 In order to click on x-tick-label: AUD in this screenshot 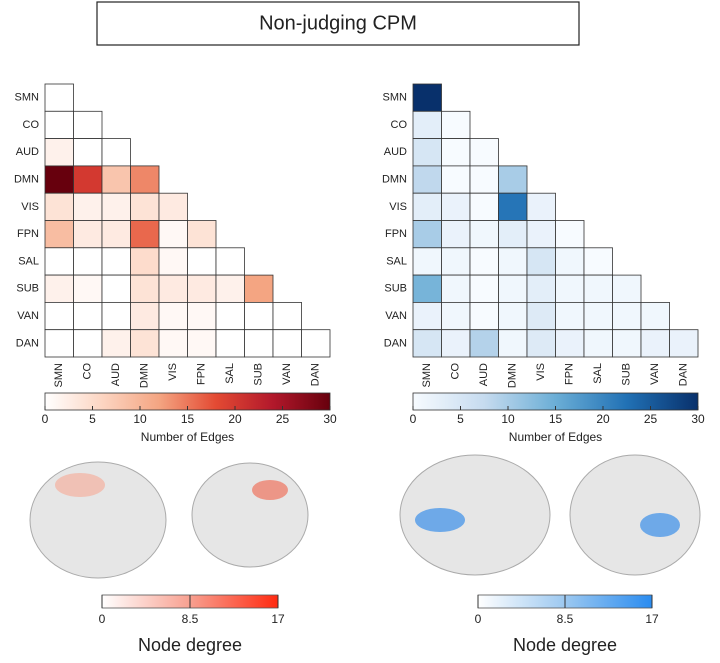, I will do `click(116, 374)`.